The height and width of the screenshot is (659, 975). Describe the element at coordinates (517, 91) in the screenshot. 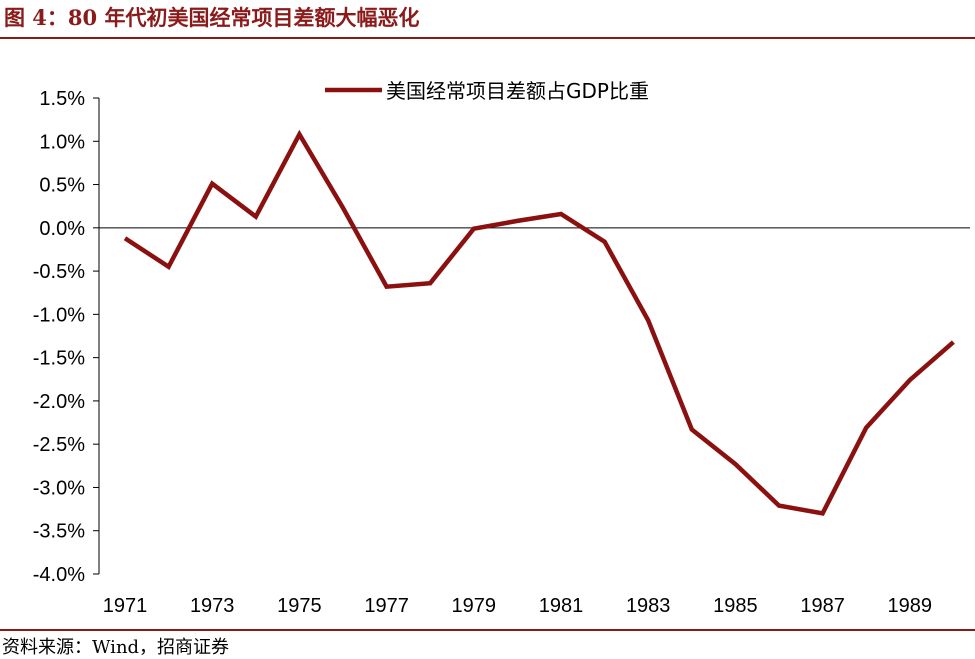

I see `legend-label: 美国经常项目差额占GDP比重` at that location.